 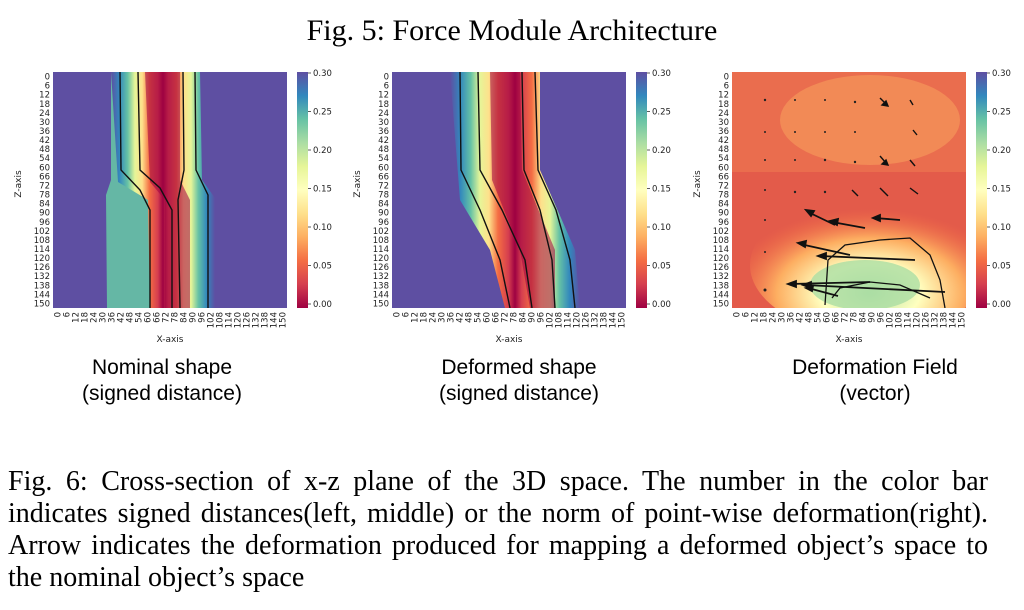 I want to click on caption-nominal-line1: Nominal shape, so click(x=162, y=367).